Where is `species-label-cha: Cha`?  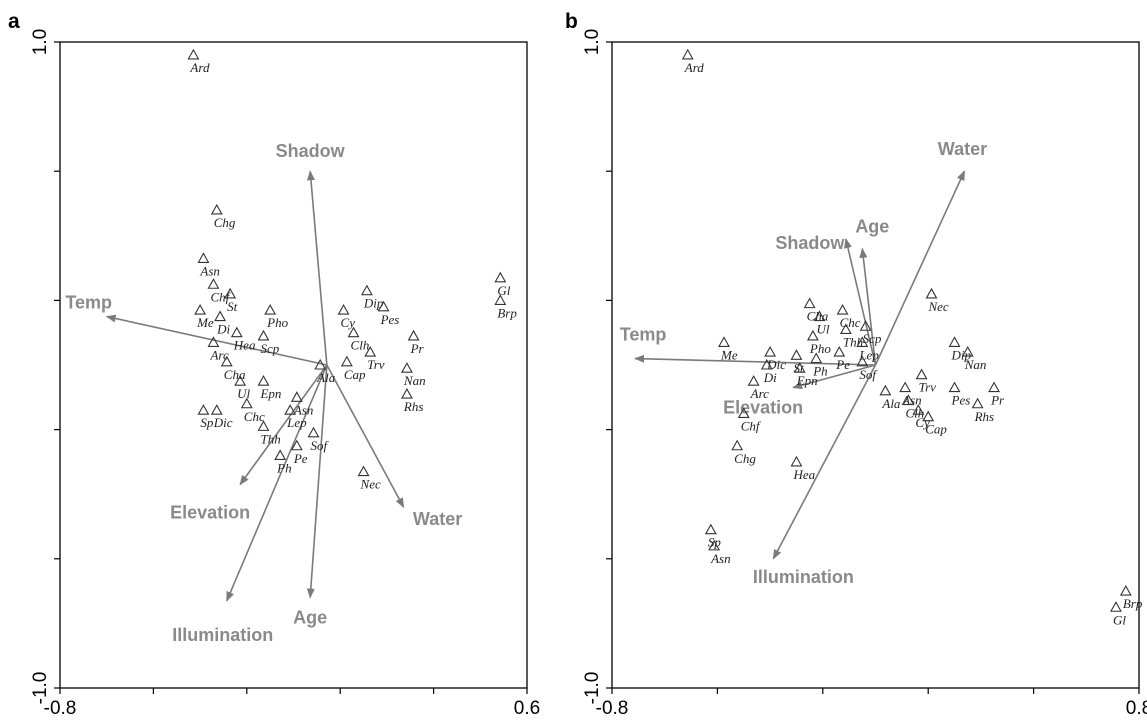 species-label-cha: Cha is located at coordinates (235, 374).